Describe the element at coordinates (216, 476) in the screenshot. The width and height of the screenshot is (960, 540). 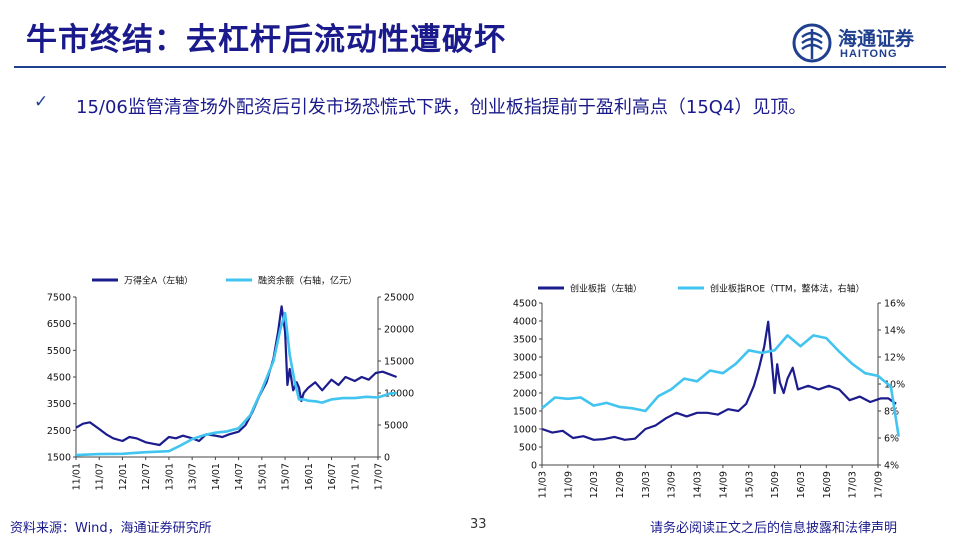
I see `x-tick-label: 14/01` at that location.